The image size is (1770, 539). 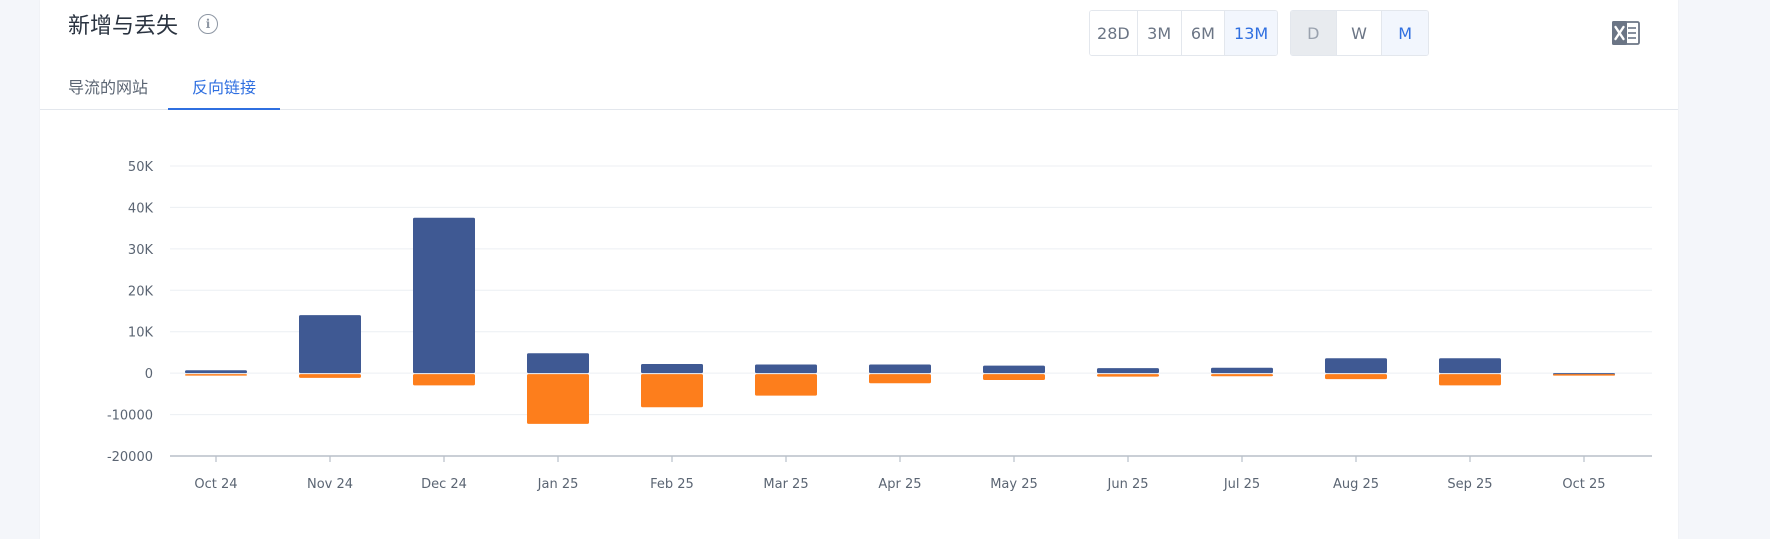 I want to click on x-tick-label: Nov 24, so click(x=330, y=484).